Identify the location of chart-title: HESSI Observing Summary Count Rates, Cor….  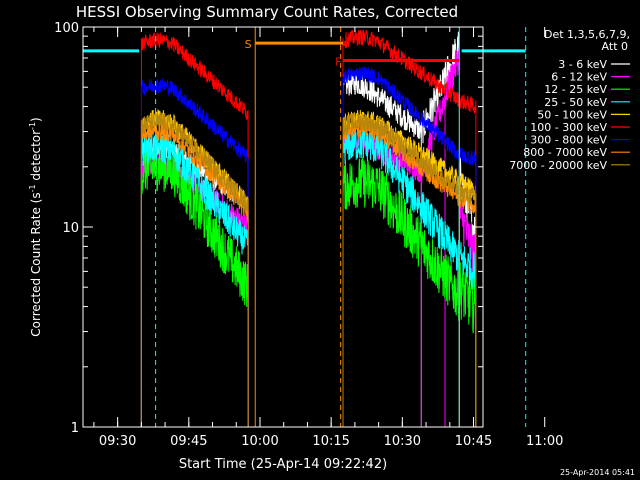
(267, 12).